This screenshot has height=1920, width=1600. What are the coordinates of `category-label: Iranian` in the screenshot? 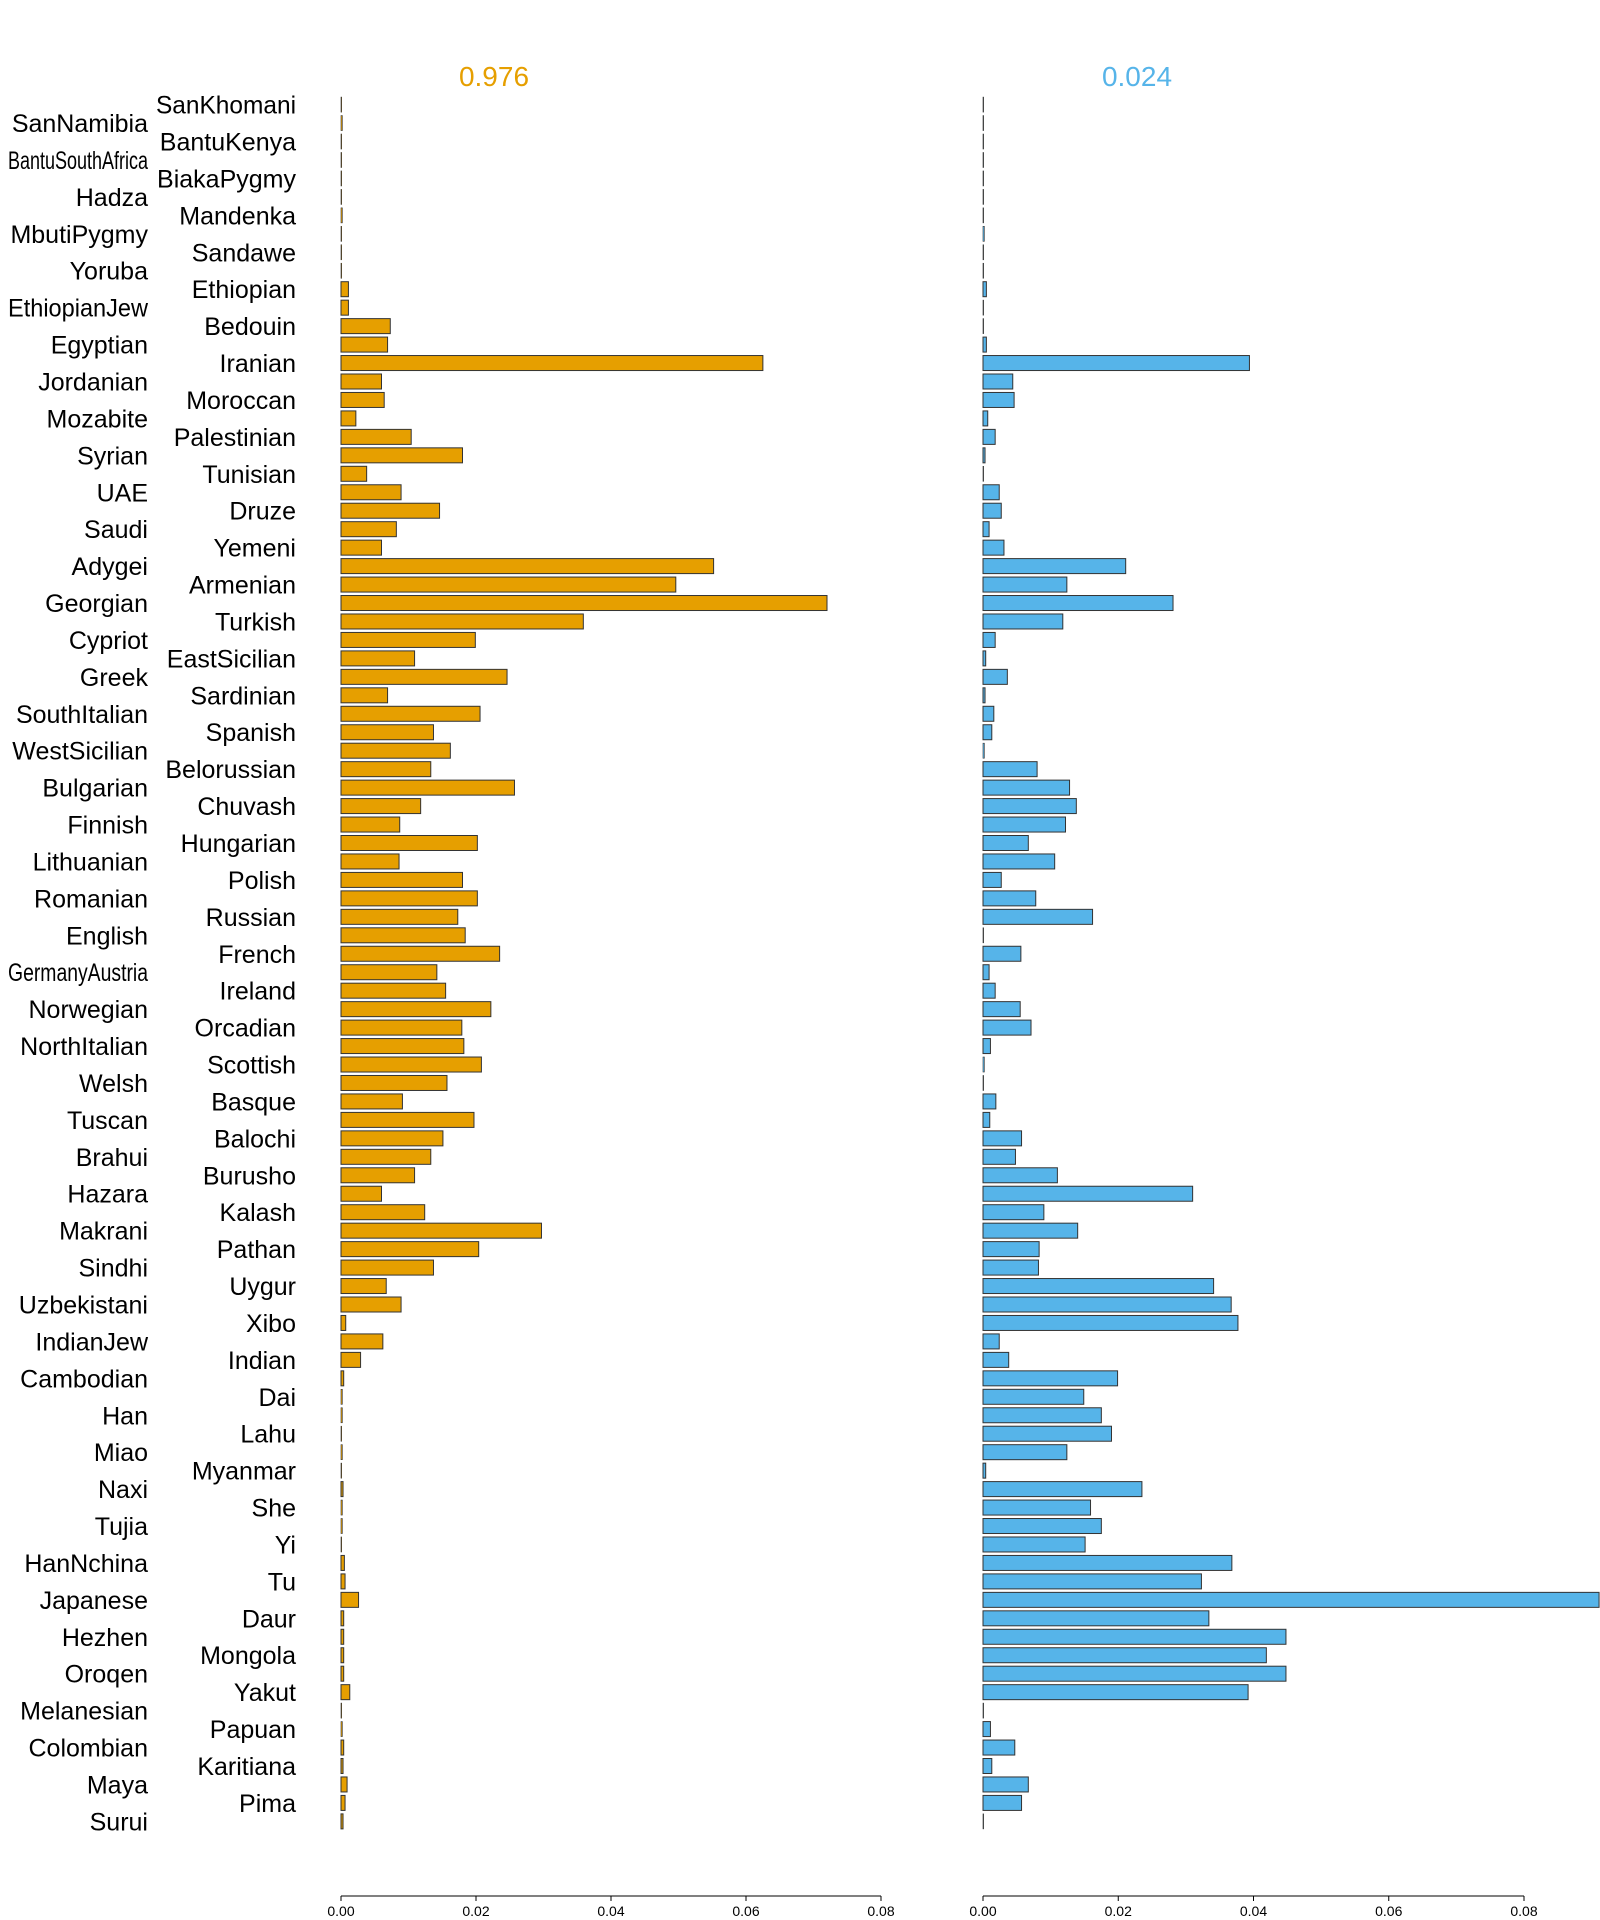 It's located at (258, 364).